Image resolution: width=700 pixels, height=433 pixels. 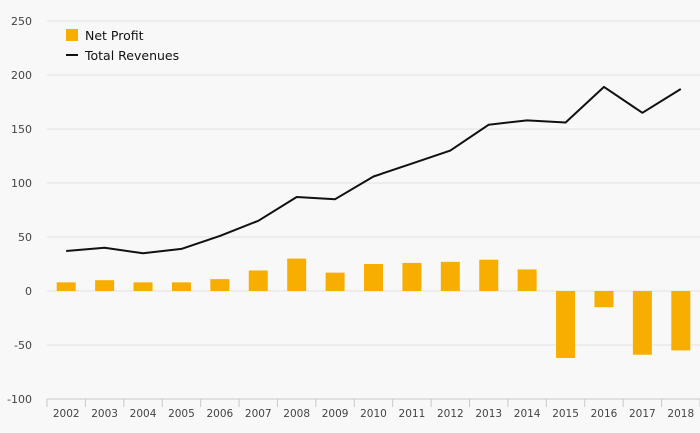 What do you see at coordinates (642, 323) in the screenshot?
I see `bar-net-profit-2017` at bounding box center [642, 323].